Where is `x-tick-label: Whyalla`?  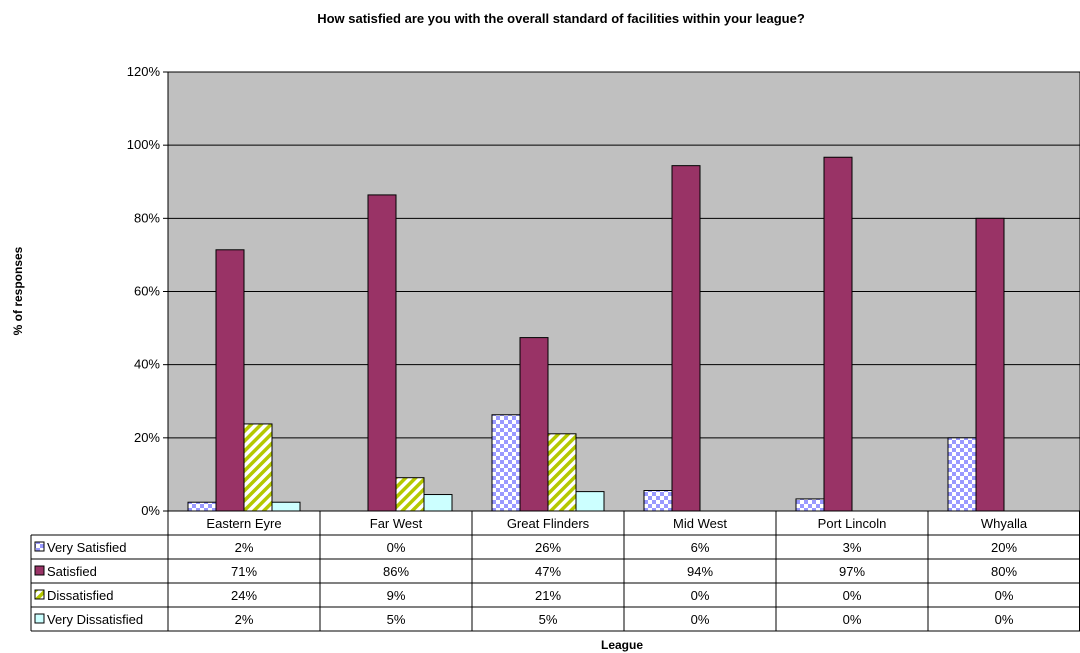 x-tick-label: Whyalla is located at coordinates (1004, 523).